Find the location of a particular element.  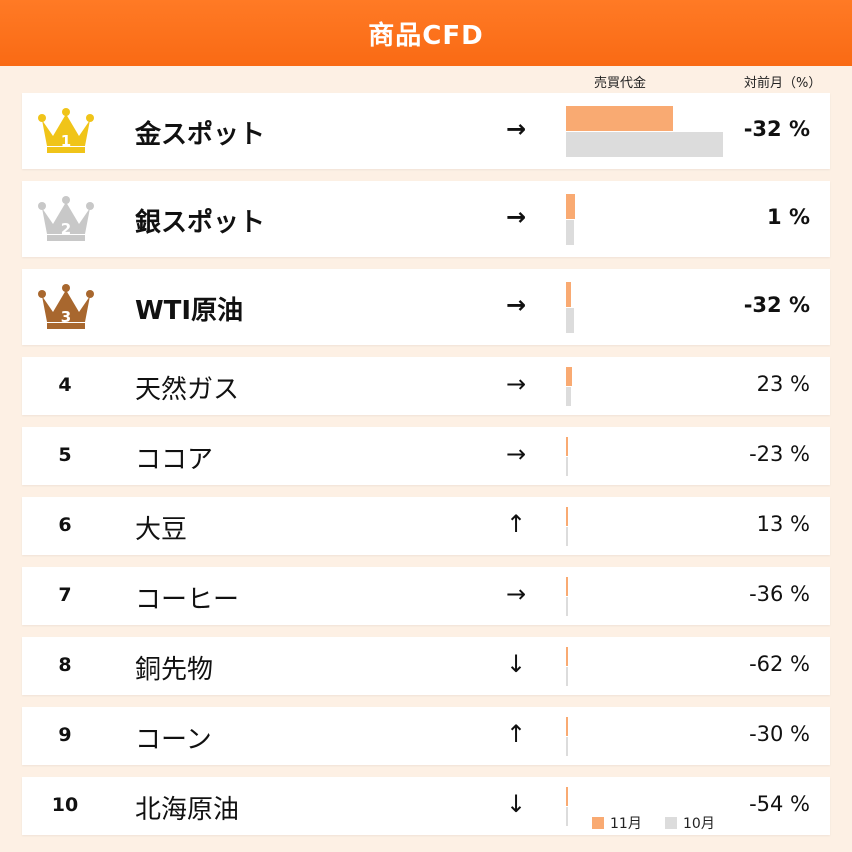

commodity-name: WTI原油 is located at coordinates (189, 311).